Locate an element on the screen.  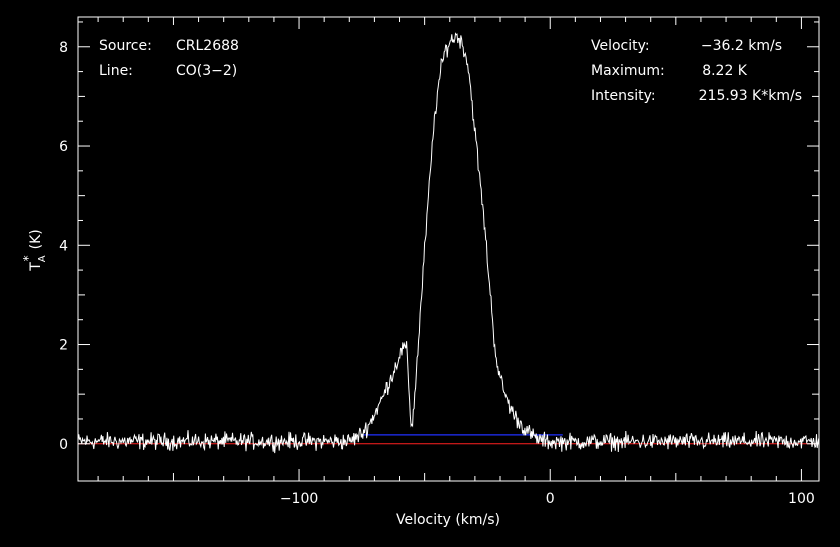
annotation-maximum-key: Maximum: is located at coordinates (628, 71).